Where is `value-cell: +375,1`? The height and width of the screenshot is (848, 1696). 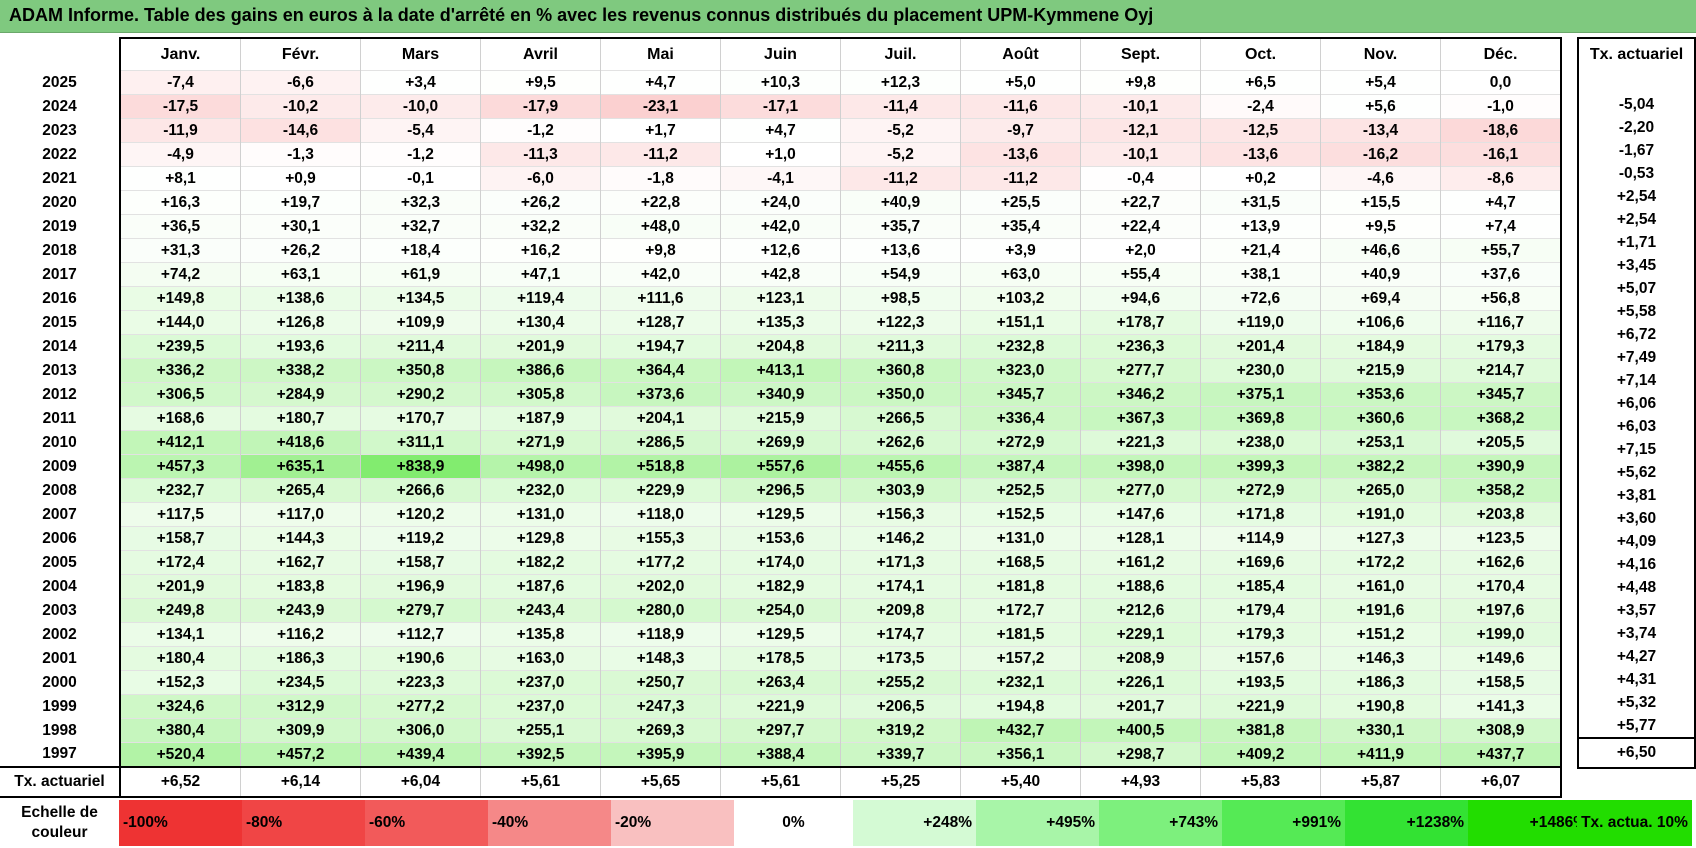 value-cell: +375,1 is located at coordinates (1260, 394).